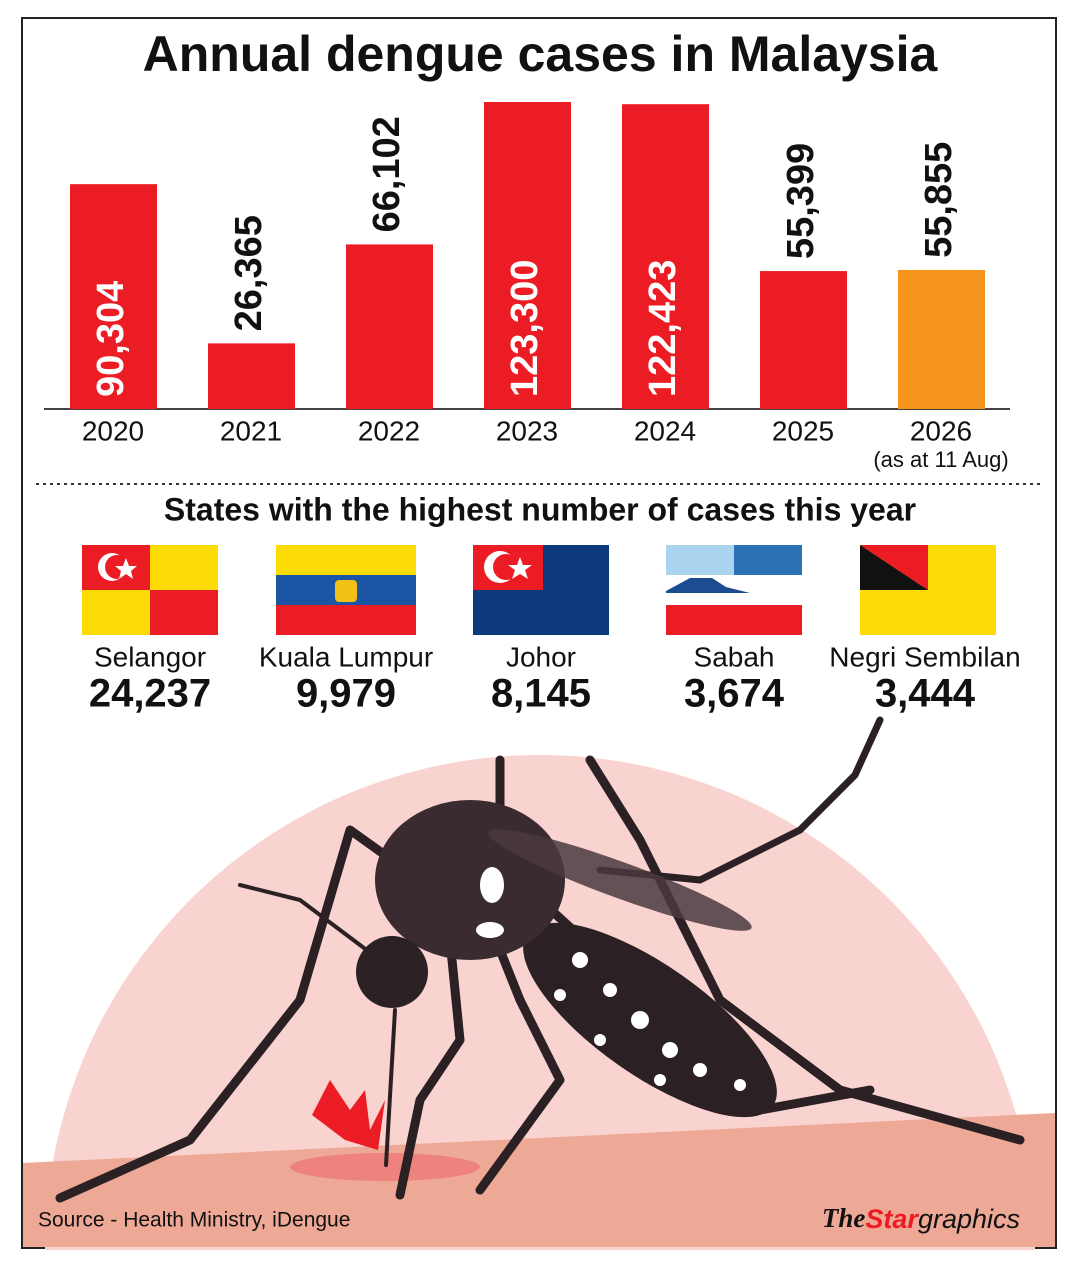 The height and width of the screenshot is (1274, 1080). I want to click on credit: TheStargraphics, so click(921, 1218).